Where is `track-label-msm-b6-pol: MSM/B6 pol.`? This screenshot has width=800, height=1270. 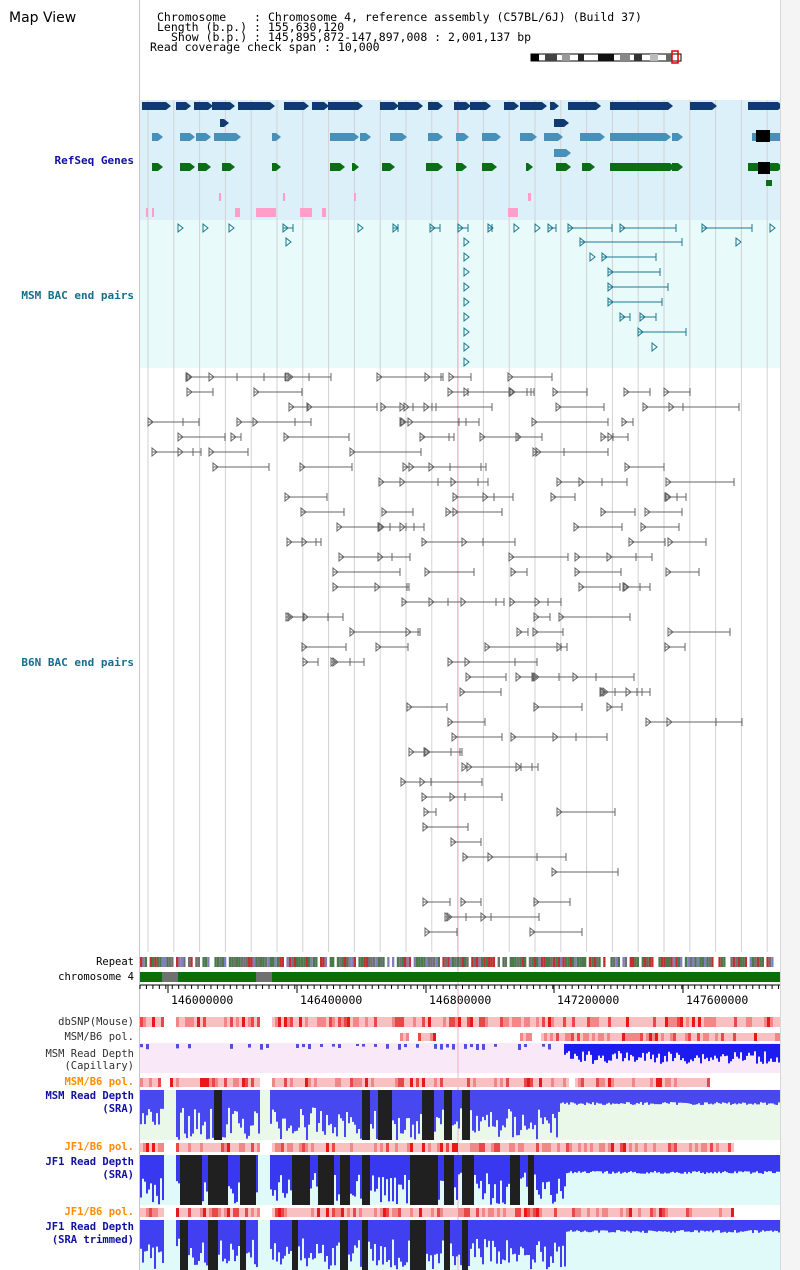
track-label-msm-b6-pol: MSM/B6 pol. is located at coordinates (99, 1037).